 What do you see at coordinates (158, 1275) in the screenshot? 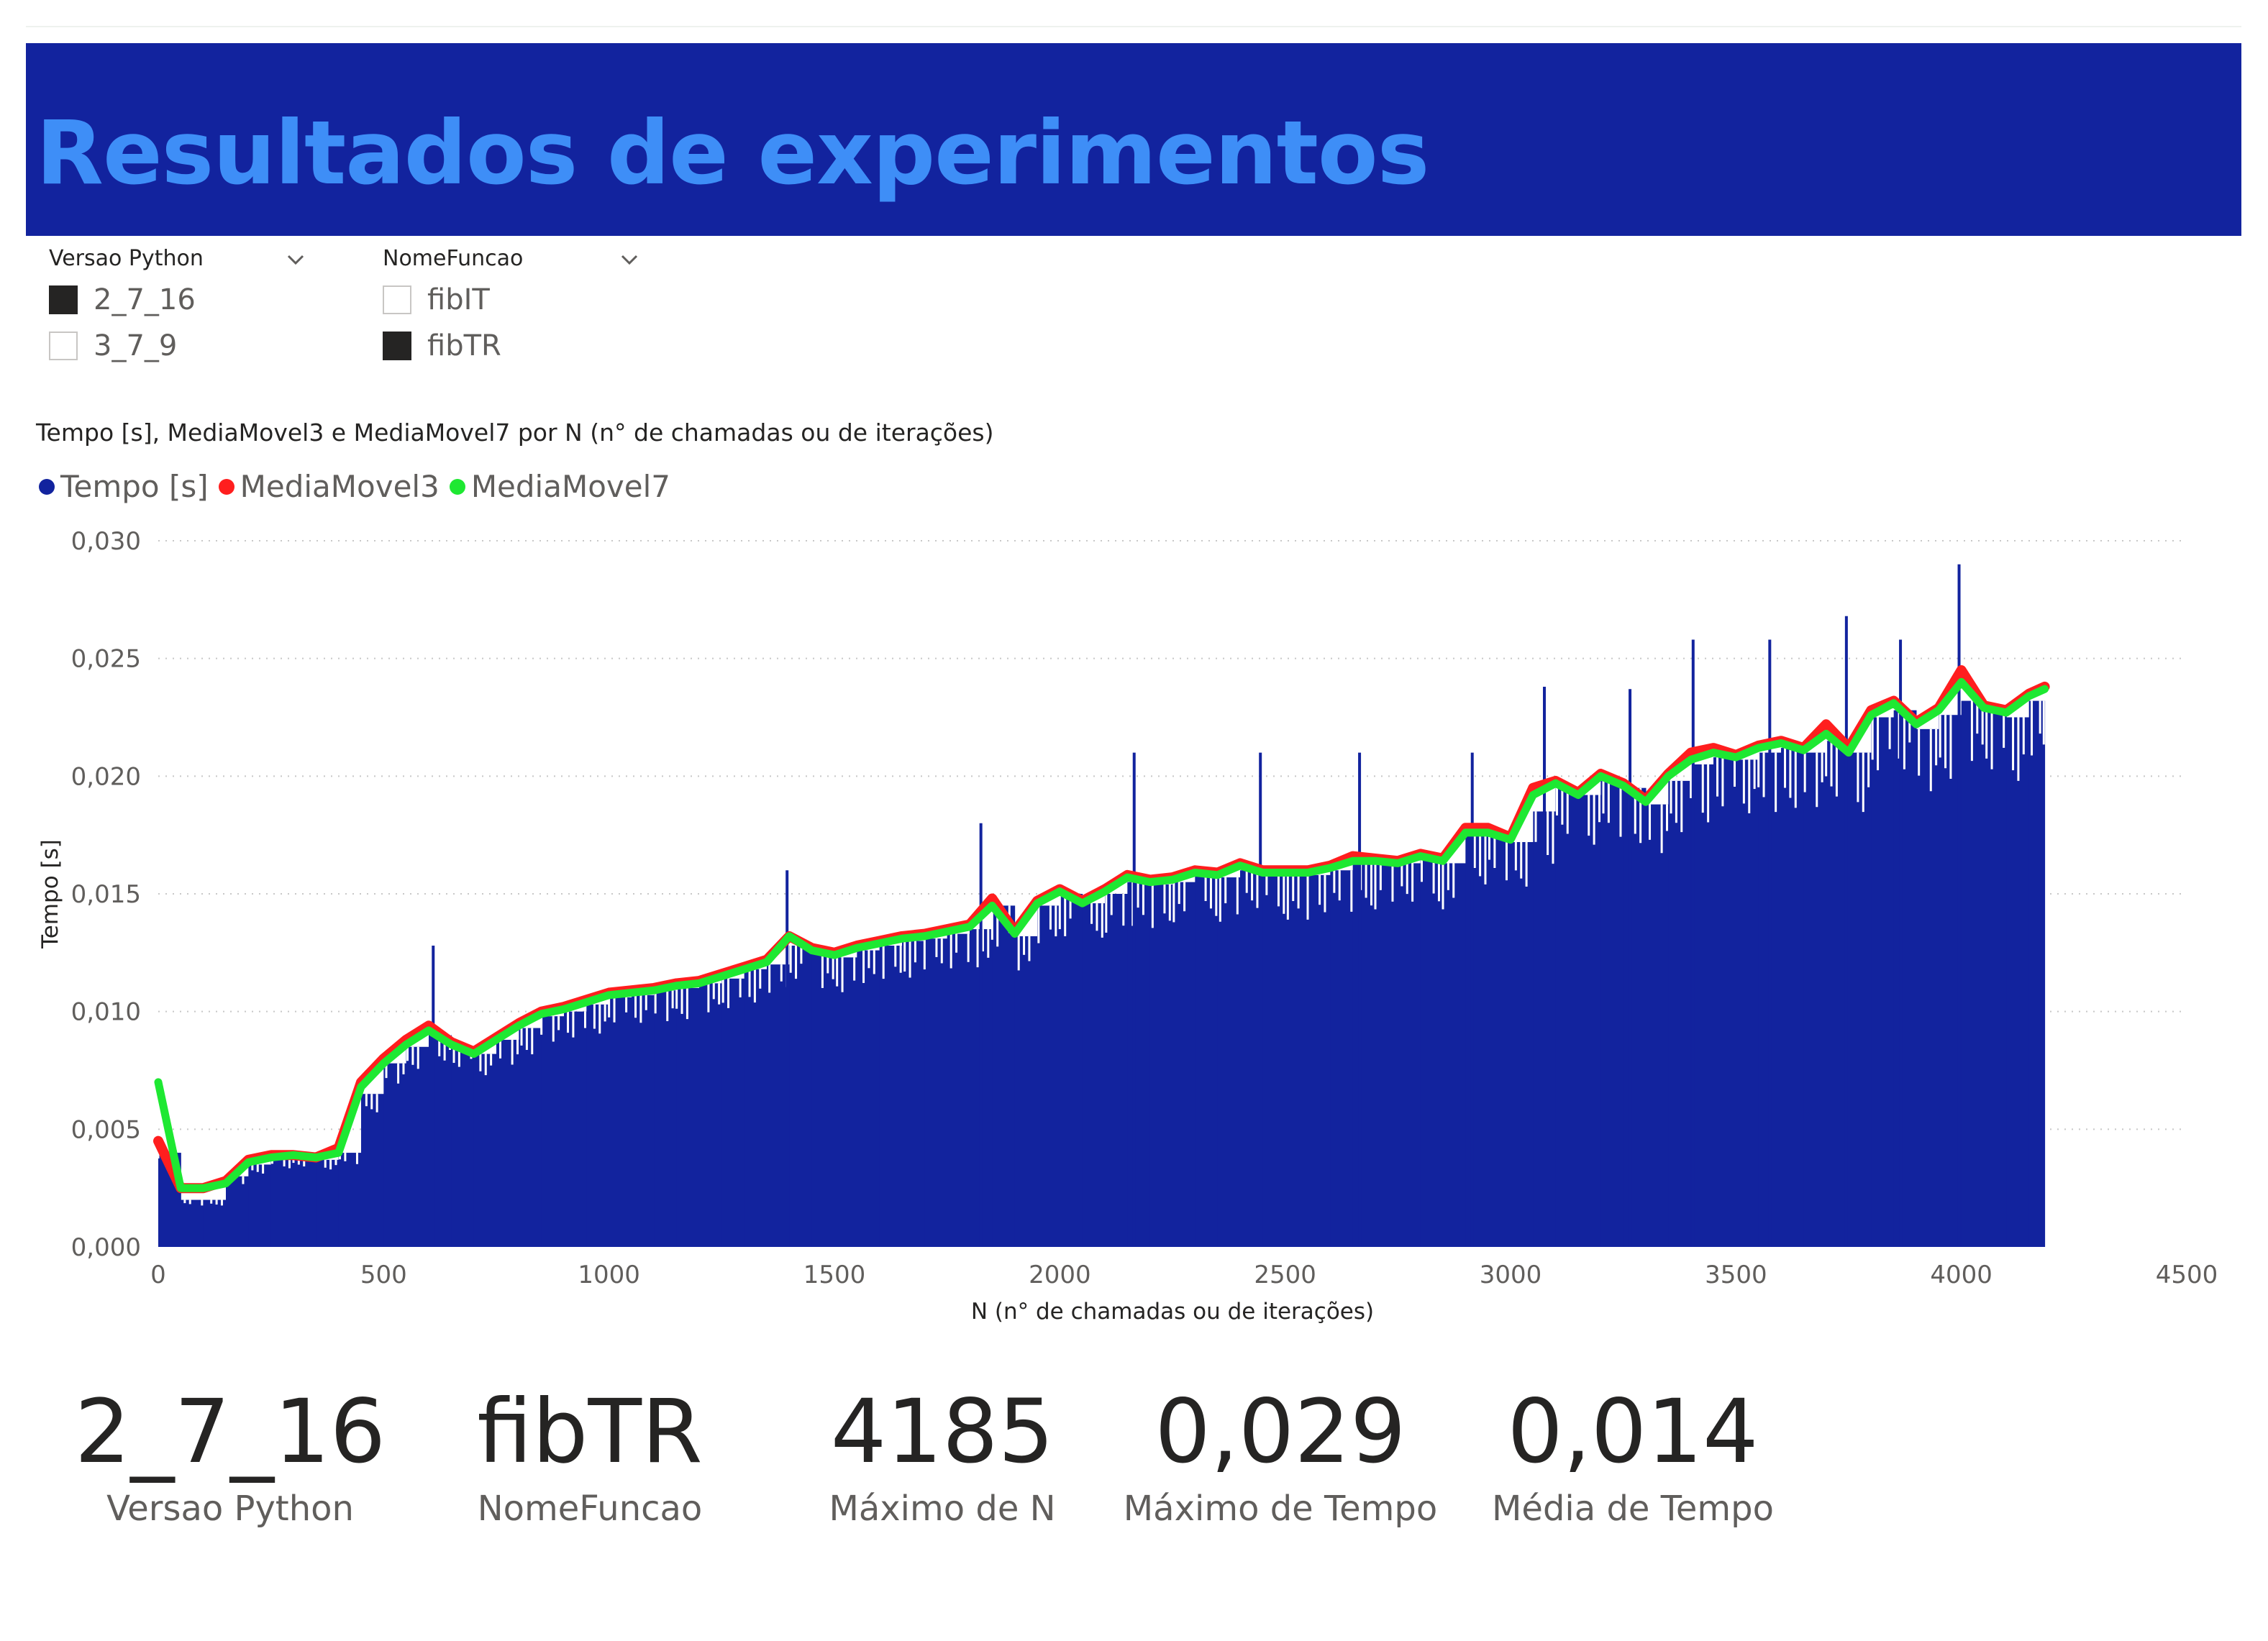
I see `x-tick-label: 0` at bounding box center [158, 1275].